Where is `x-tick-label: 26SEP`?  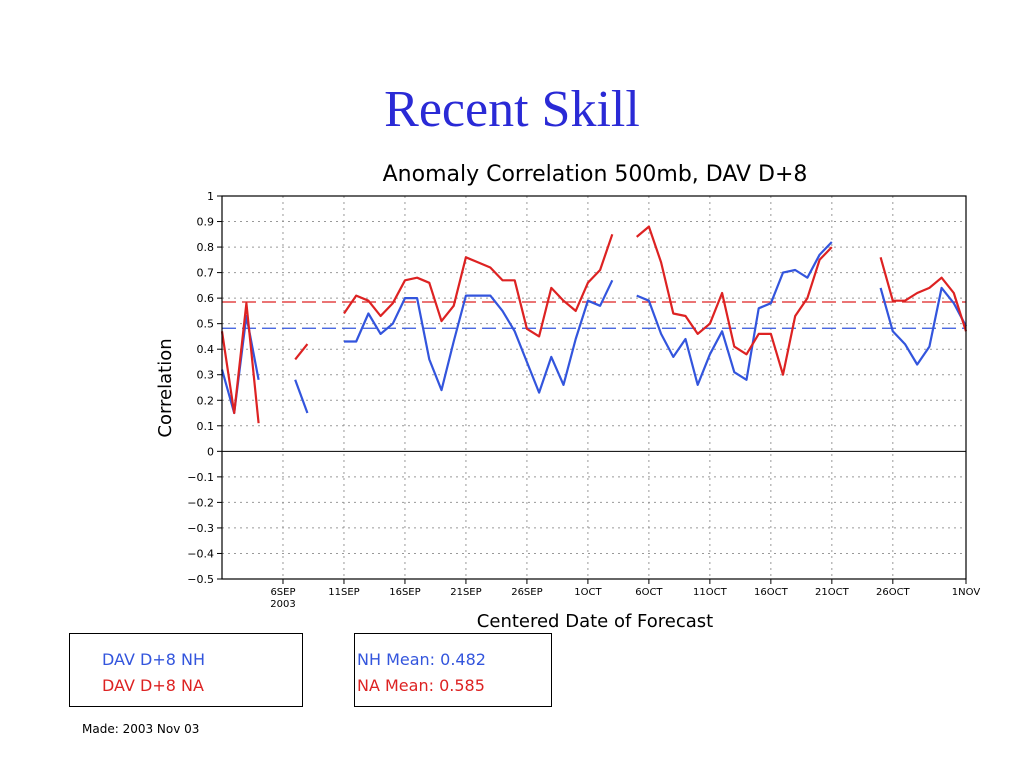
x-tick-label: 26SEP is located at coordinates (526, 592).